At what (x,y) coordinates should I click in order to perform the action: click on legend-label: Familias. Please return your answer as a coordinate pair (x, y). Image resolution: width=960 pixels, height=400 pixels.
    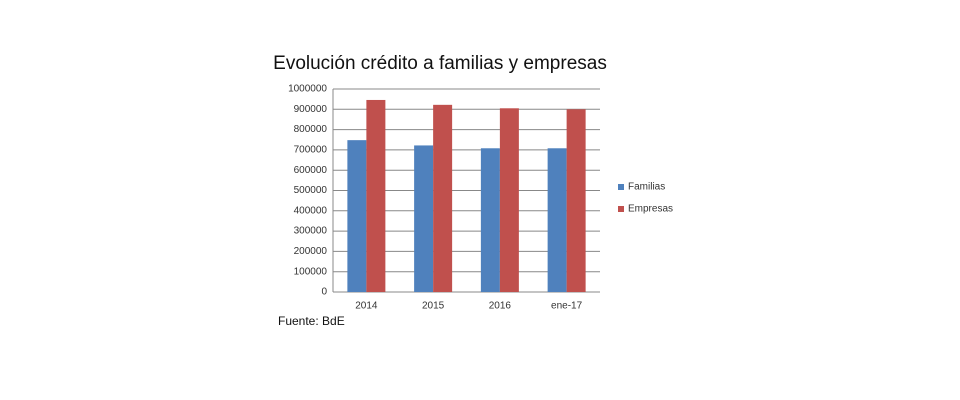
    Looking at the image, I should click on (646, 187).